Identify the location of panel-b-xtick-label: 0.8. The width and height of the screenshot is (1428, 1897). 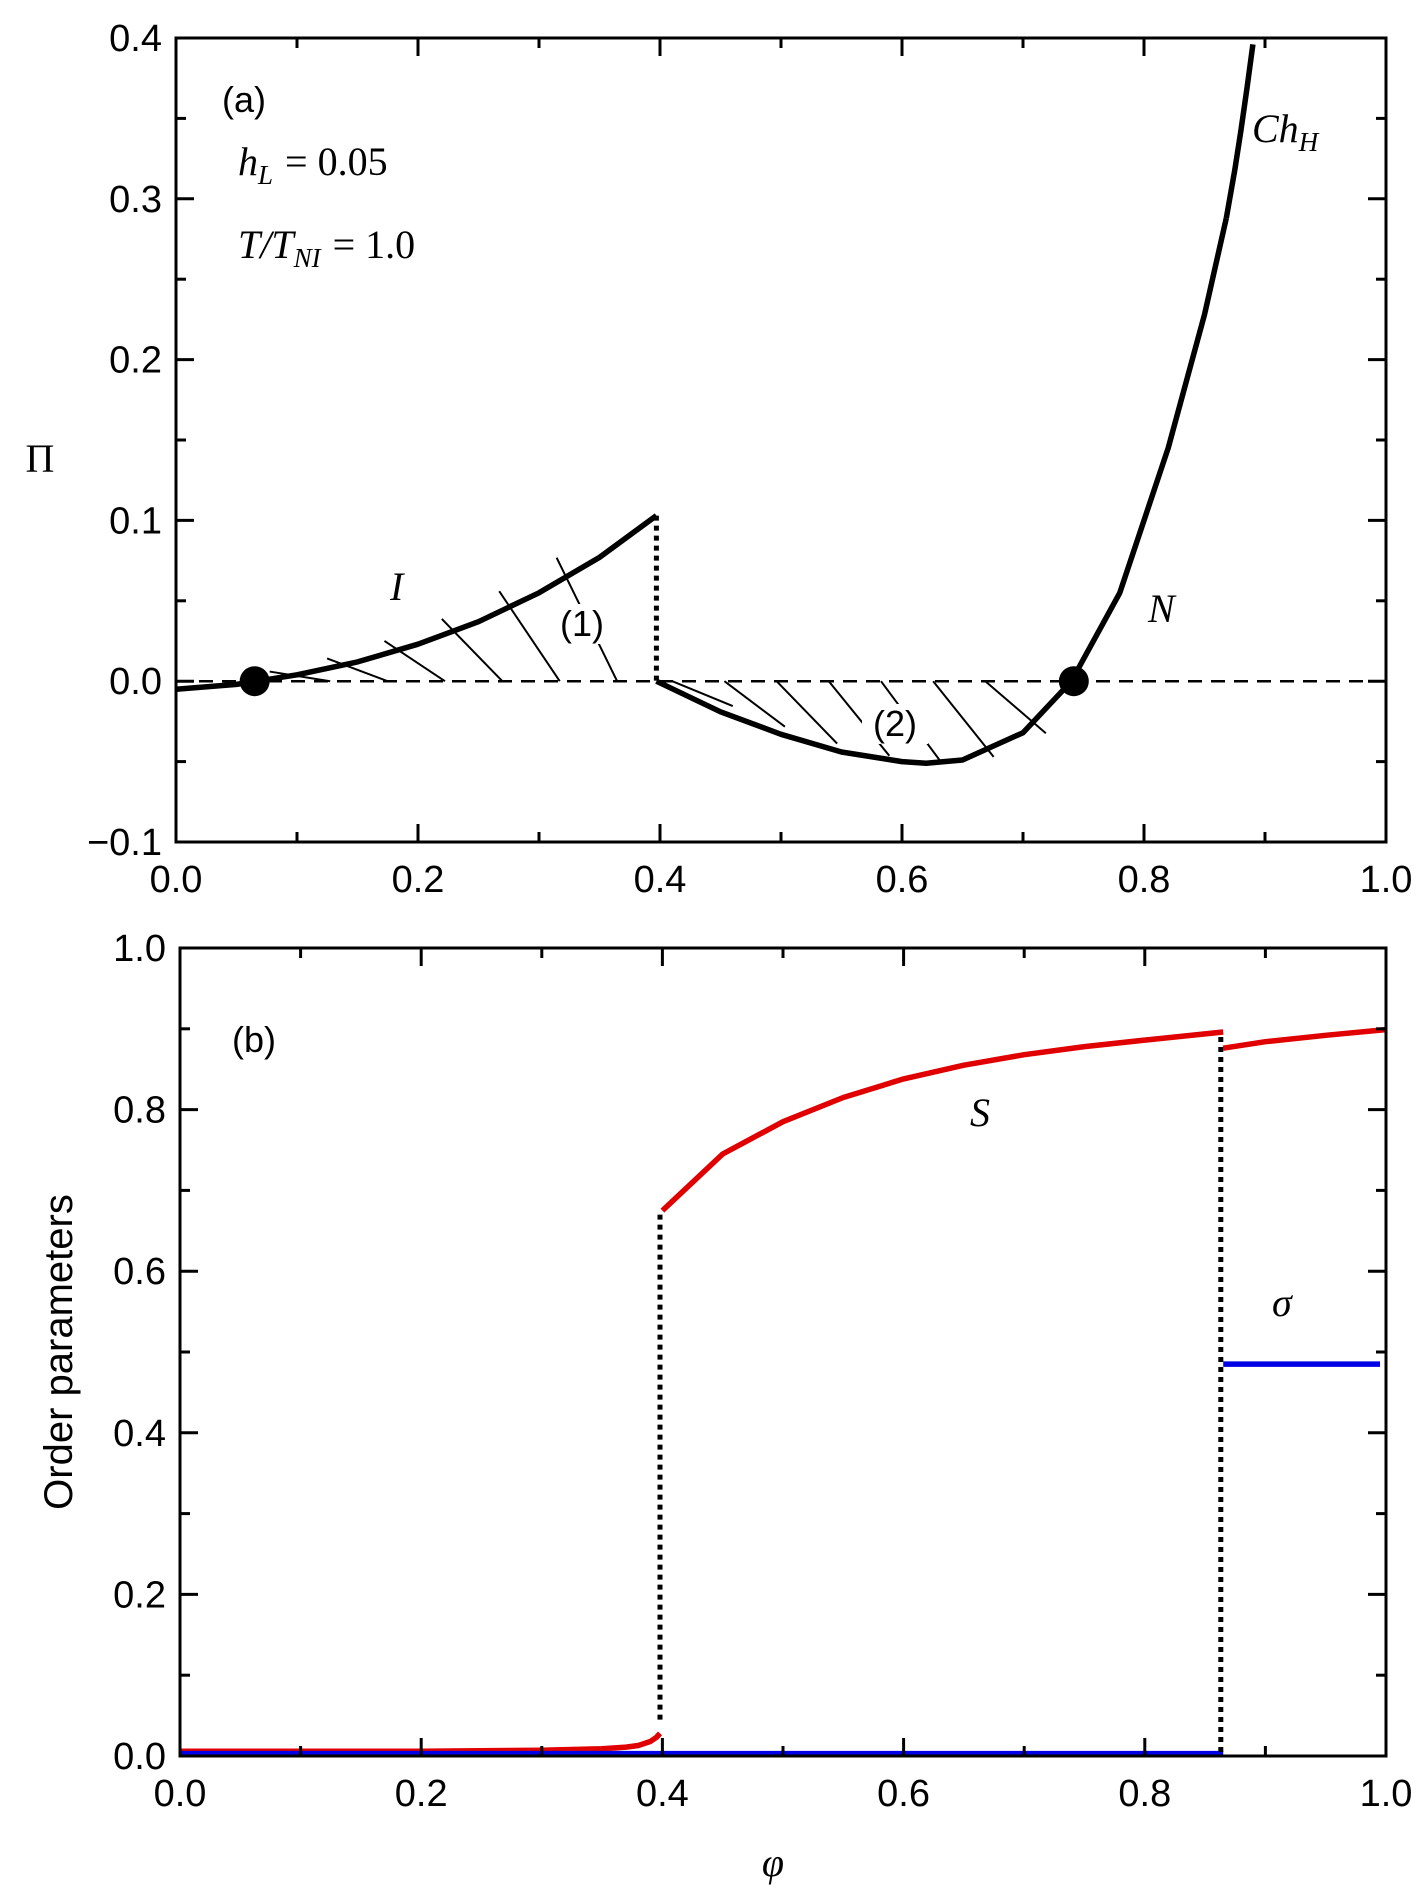
(1144, 1794).